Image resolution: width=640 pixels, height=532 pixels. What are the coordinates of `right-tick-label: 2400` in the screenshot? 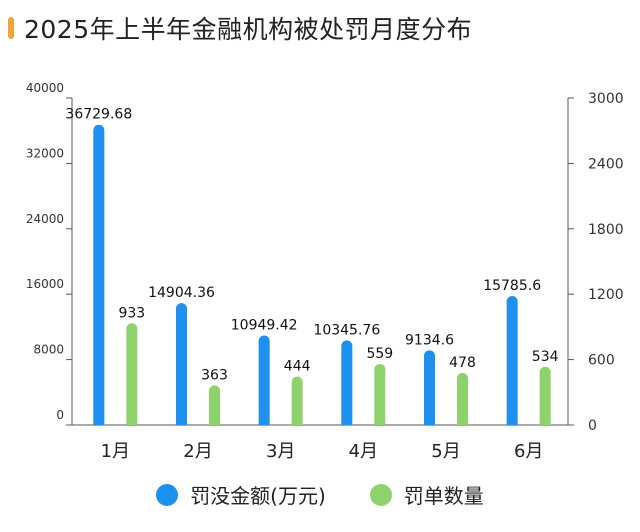 It's located at (606, 164).